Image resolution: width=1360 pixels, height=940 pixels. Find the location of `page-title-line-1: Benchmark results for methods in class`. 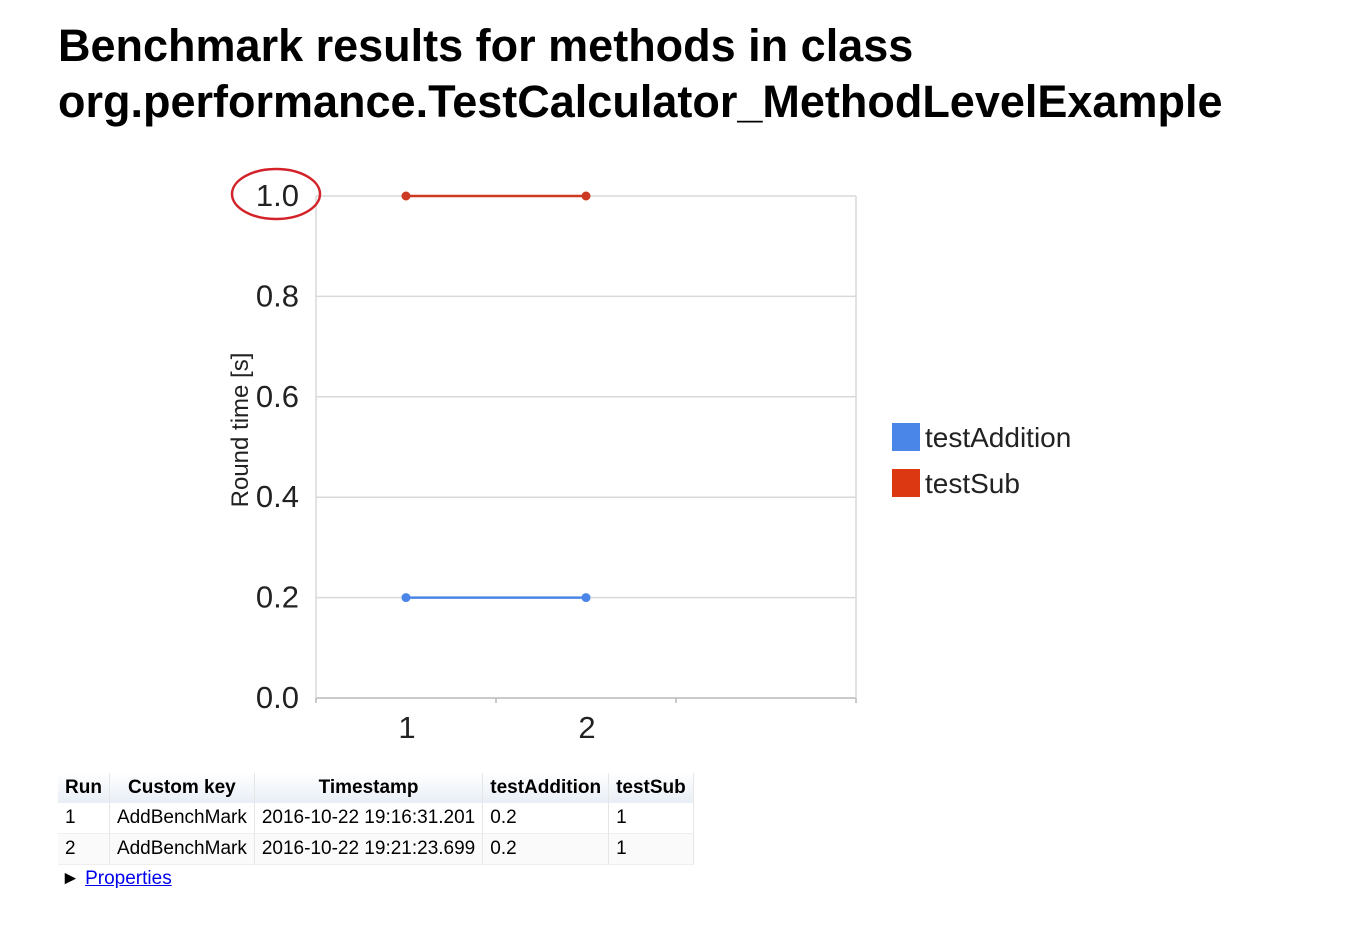

page-title-line-1: Benchmark results for methods in class is located at coordinates (486, 45).